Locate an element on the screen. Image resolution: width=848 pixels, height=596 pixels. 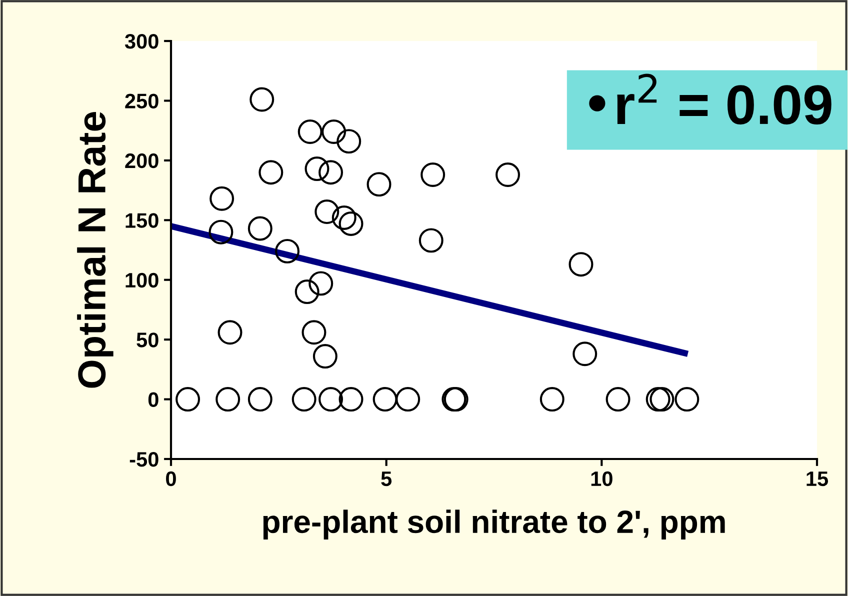
y-tick-label: 300 is located at coordinates (141, 41).